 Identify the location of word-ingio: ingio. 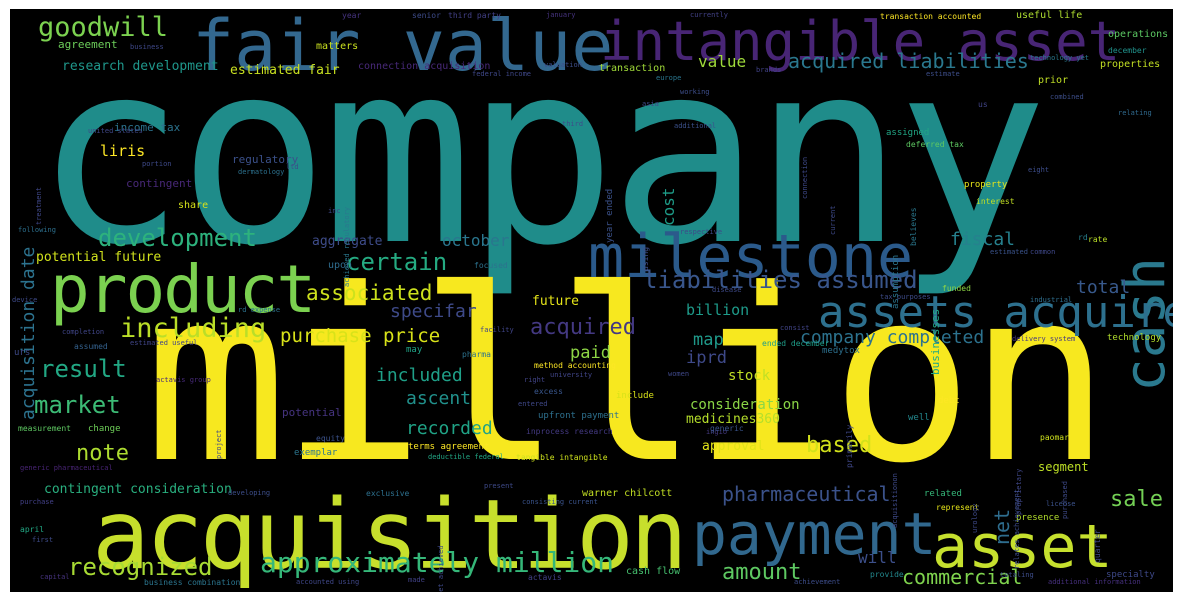
(717, 432).